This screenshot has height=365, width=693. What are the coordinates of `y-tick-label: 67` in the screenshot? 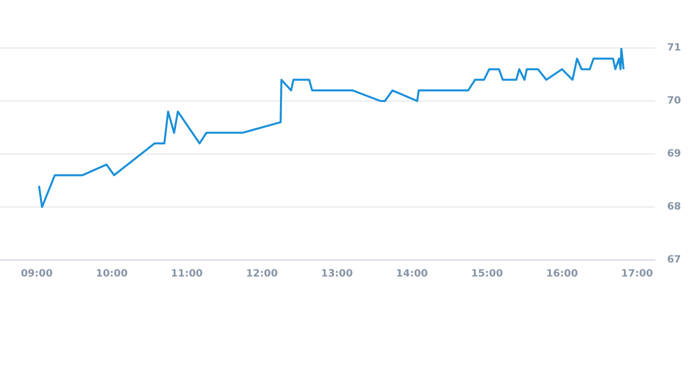 It's located at (674, 260).